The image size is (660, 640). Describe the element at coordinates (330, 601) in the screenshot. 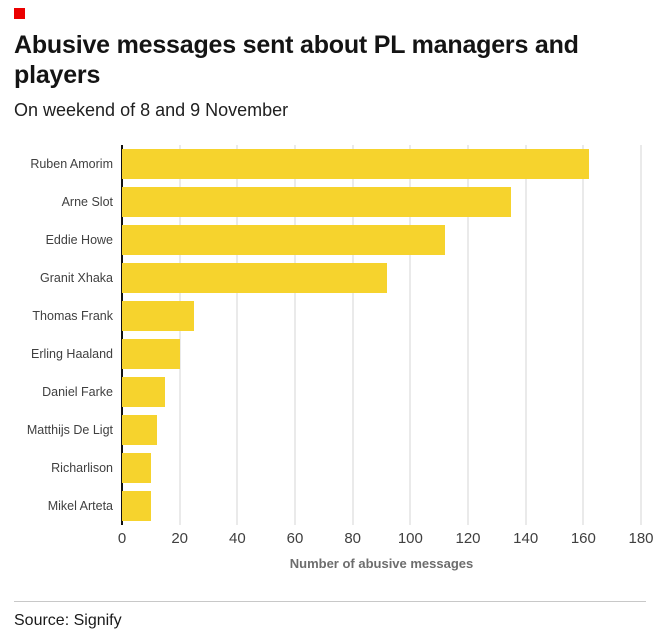

I see `footer-divider` at that location.